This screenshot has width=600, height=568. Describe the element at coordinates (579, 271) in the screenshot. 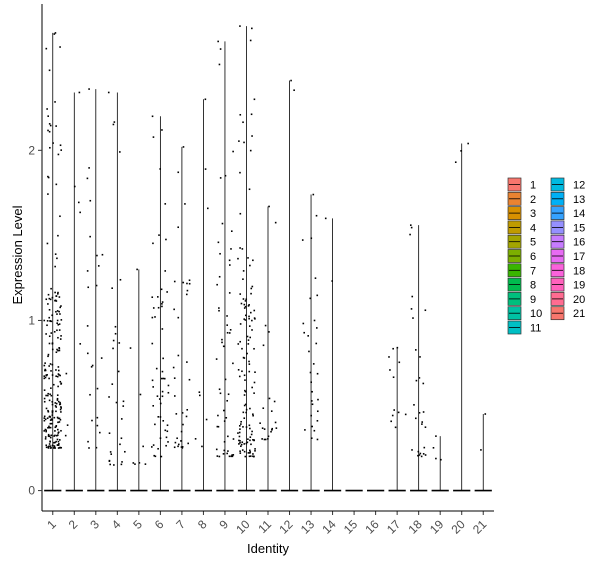

I see `legend-label: 18` at that location.